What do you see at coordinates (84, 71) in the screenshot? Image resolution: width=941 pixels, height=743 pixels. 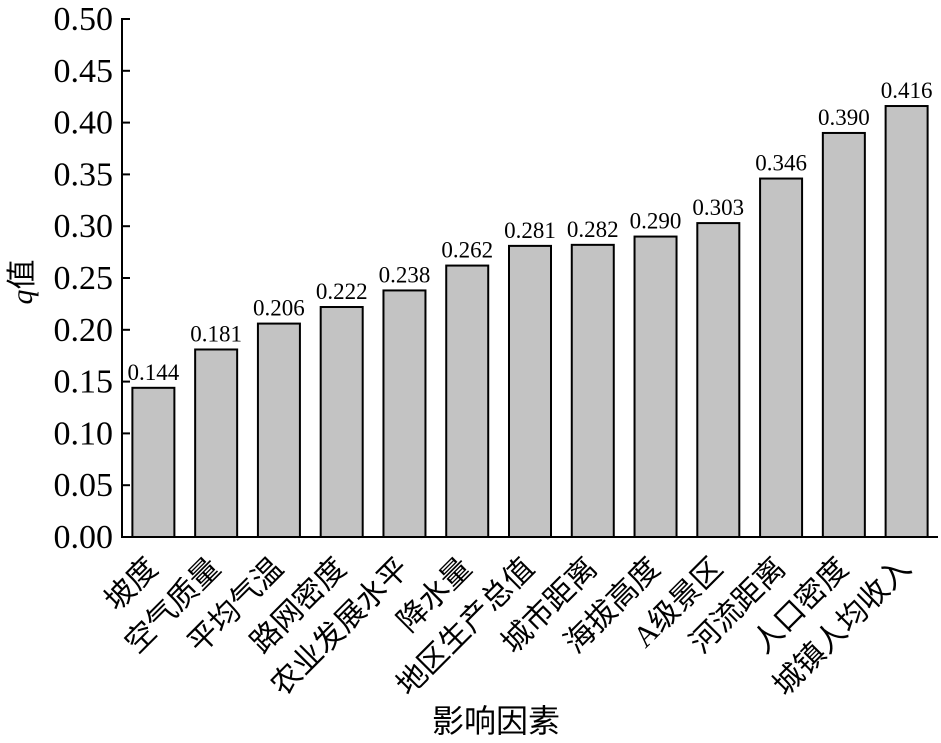 I see `y-tick-label: 0.45` at bounding box center [84, 71].